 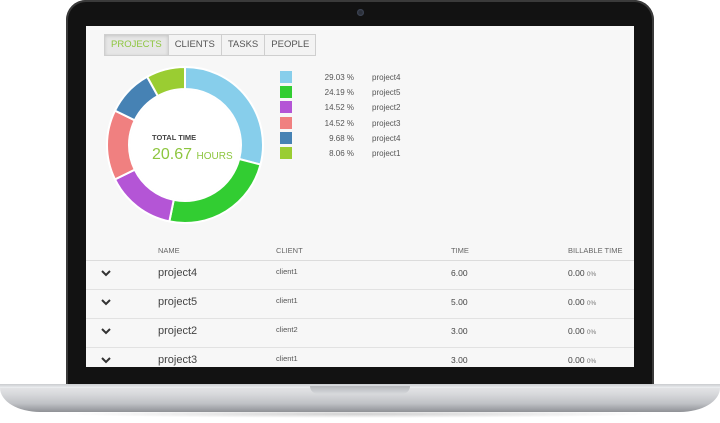 I want to click on camera-icon, so click(x=360, y=12).